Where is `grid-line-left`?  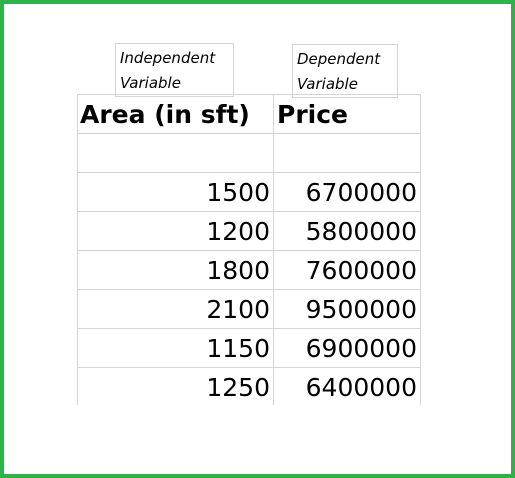
grid-line-left is located at coordinates (77, 249).